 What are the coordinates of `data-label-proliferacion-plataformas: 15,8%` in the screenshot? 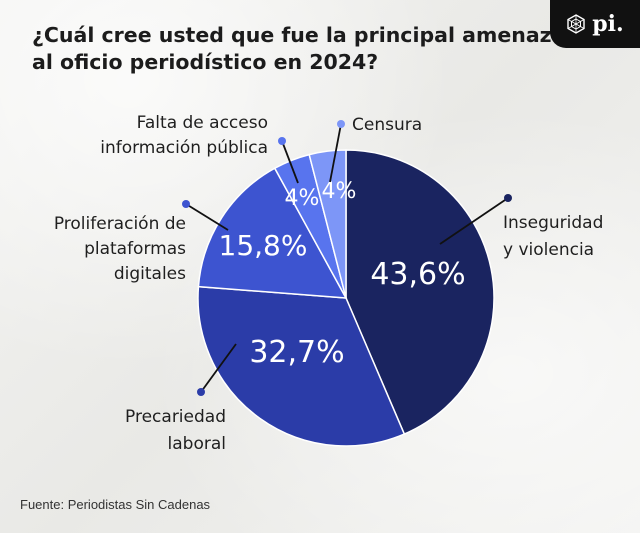 It's located at (263, 245).